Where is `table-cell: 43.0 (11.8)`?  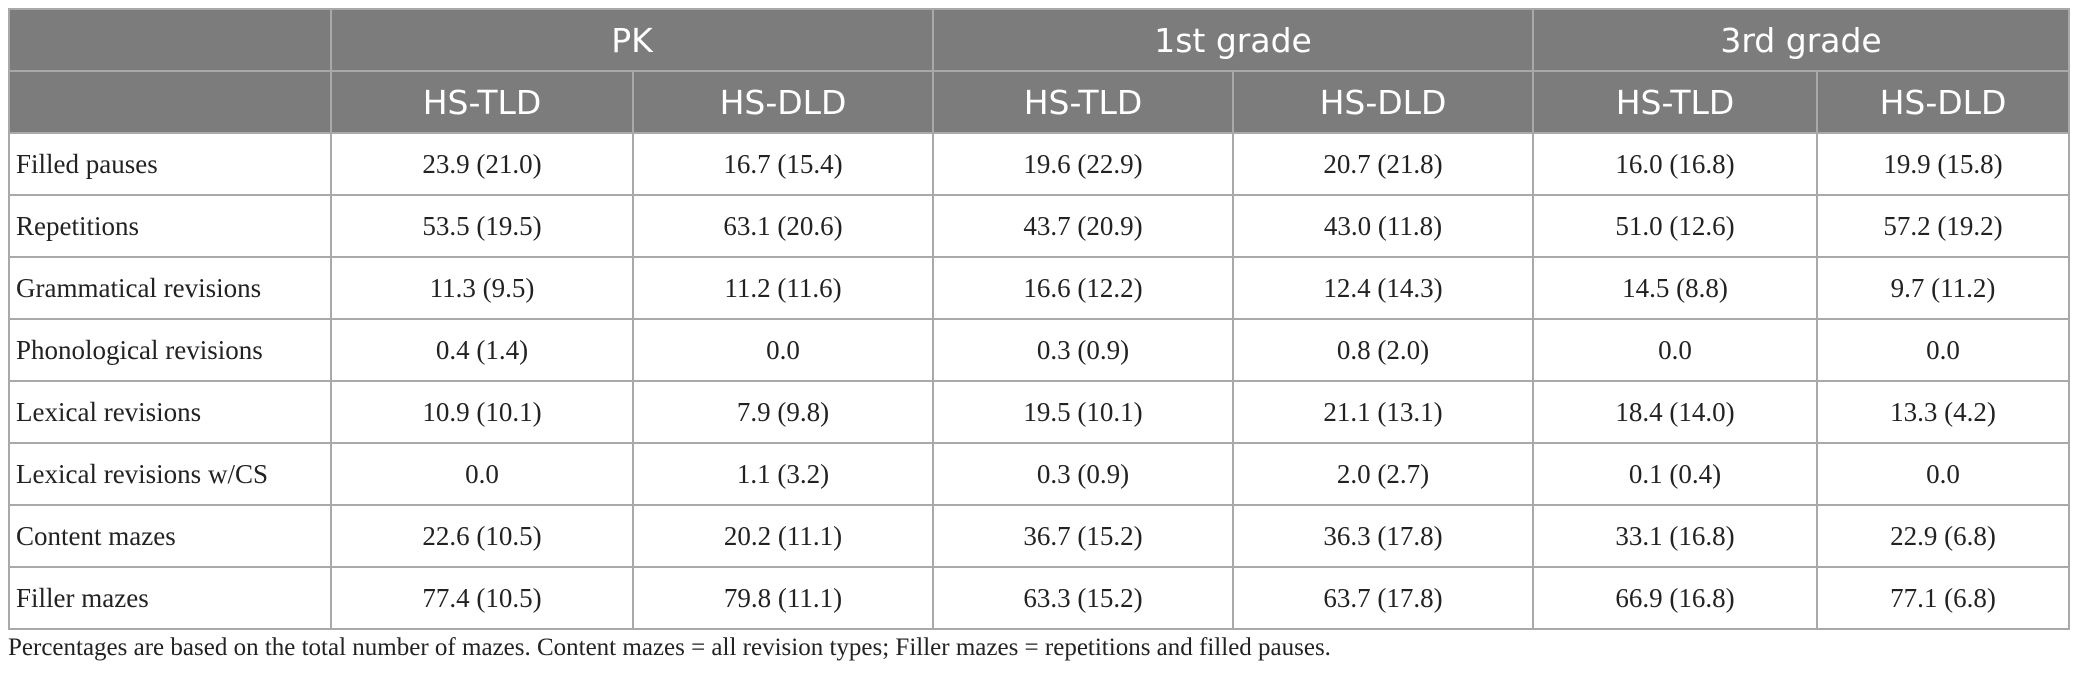
table-cell: 43.0 (11.8) is located at coordinates (1383, 226).